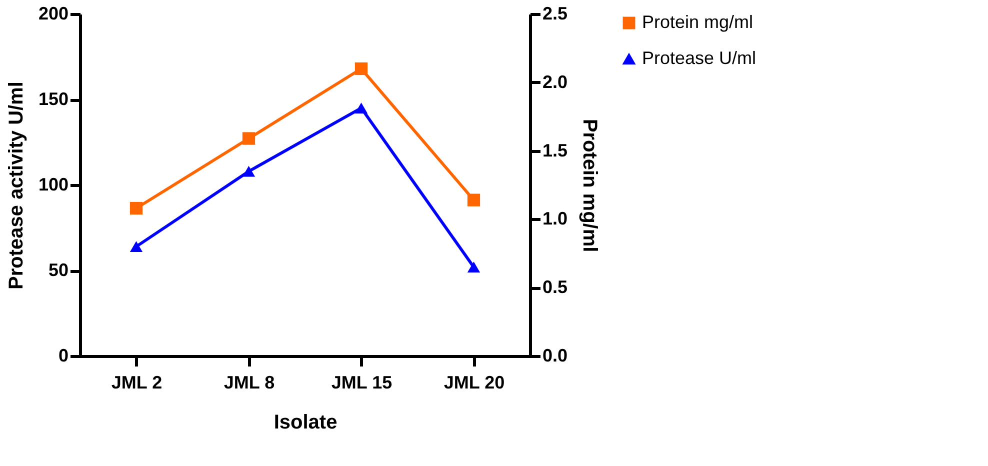 This screenshot has width=988, height=466. What do you see at coordinates (53, 184) in the screenshot?
I see `y-tick-label: 100` at bounding box center [53, 184].